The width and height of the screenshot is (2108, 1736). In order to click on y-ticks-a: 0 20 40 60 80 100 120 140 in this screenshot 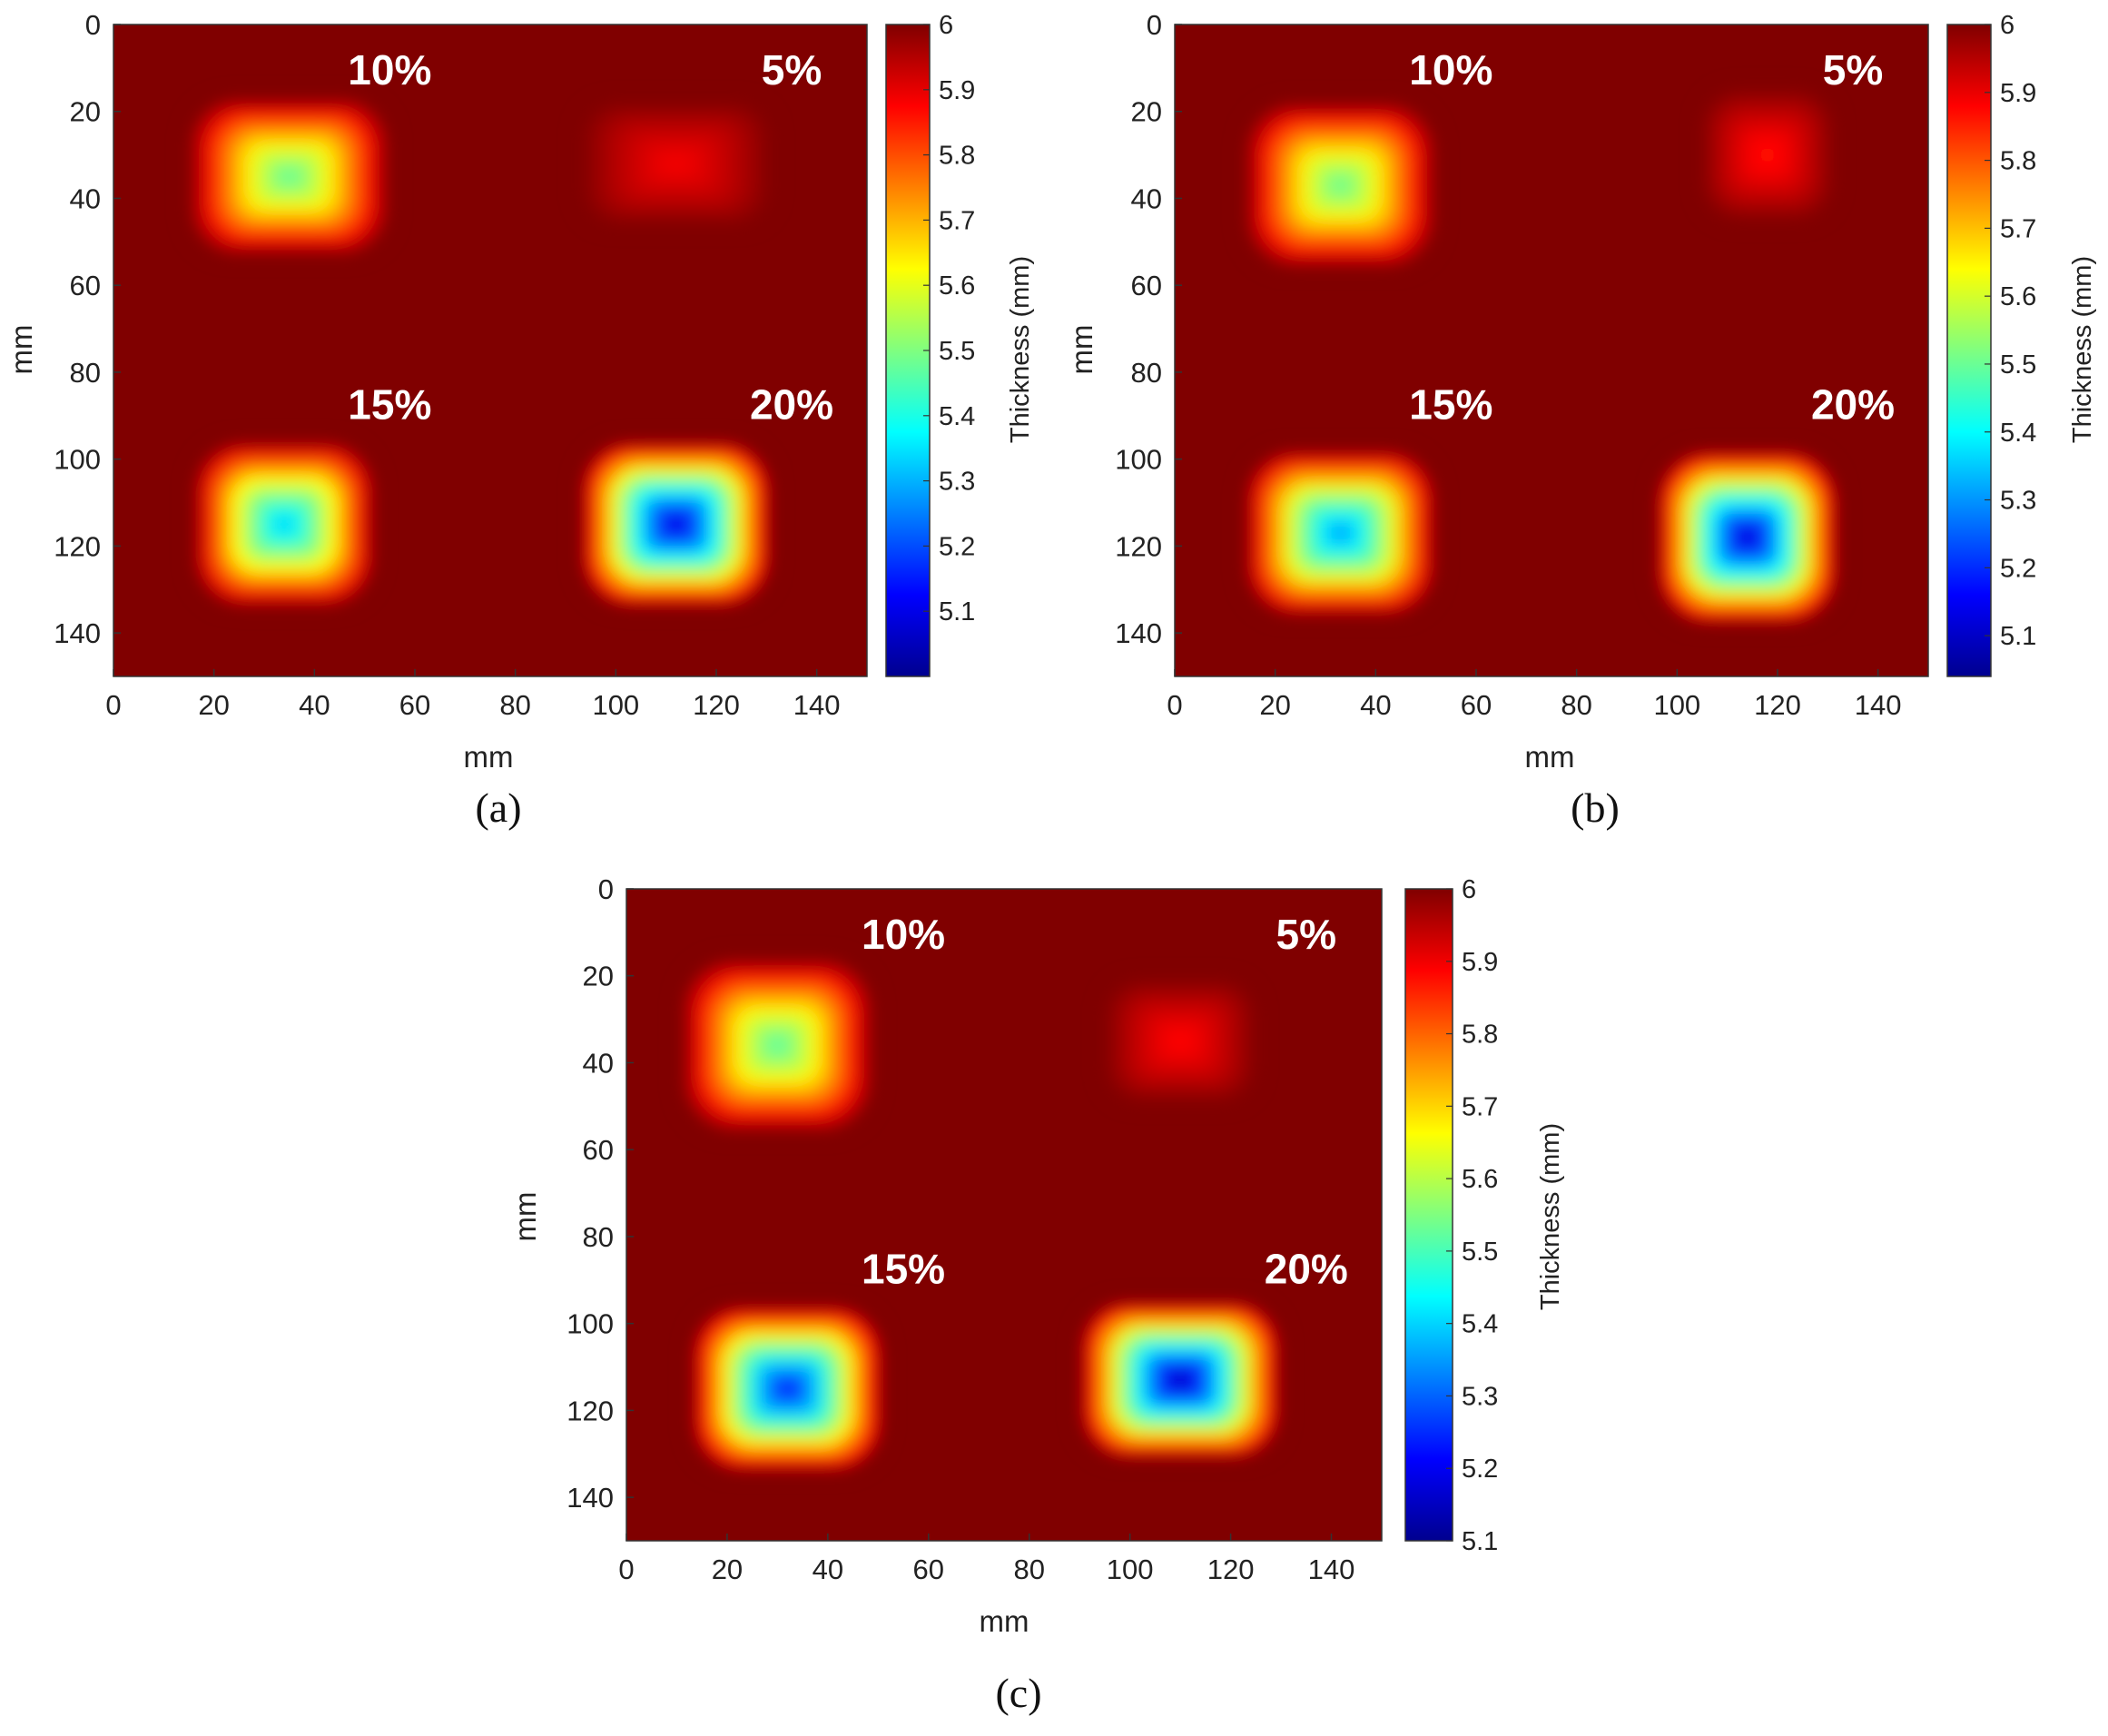, I will do `click(88, 329)`.